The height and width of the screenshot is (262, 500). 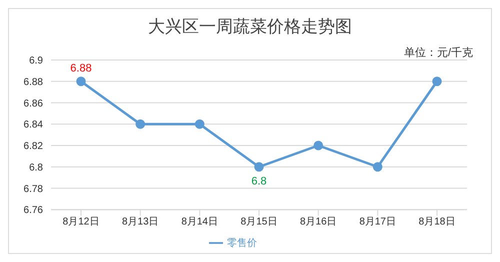 What do you see at coordinates (377, 222) in the screenshot?
I see `x-tick-label: 8月17日` at bounding box center [377, 222].